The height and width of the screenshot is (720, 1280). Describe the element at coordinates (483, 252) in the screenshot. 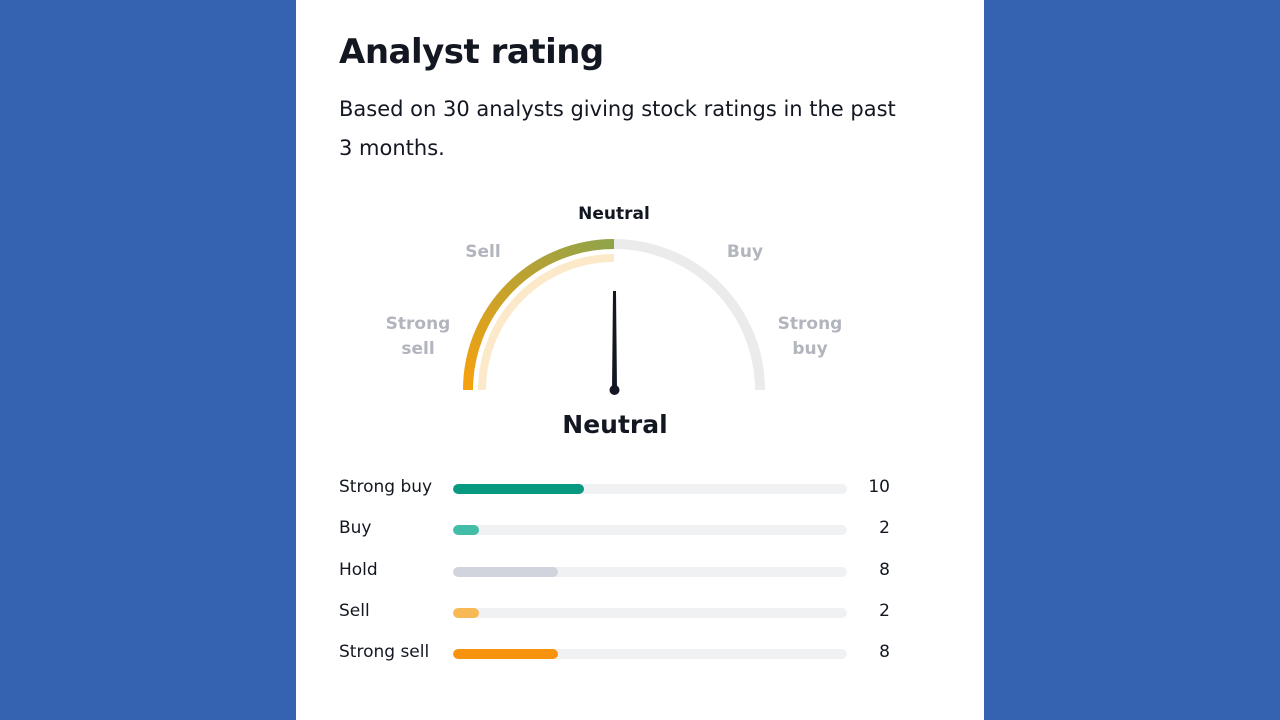

I see `gauge-label-sell: Sell` at that location.